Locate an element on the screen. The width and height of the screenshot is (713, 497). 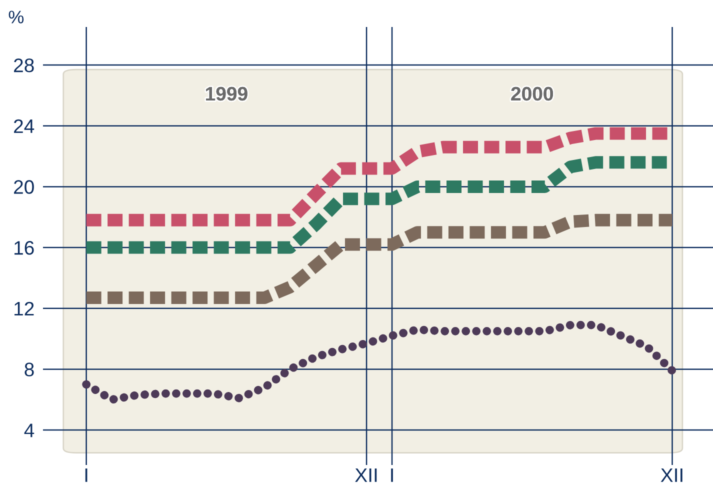
y-tick-label: 8 is located at coordinates (29, 369).